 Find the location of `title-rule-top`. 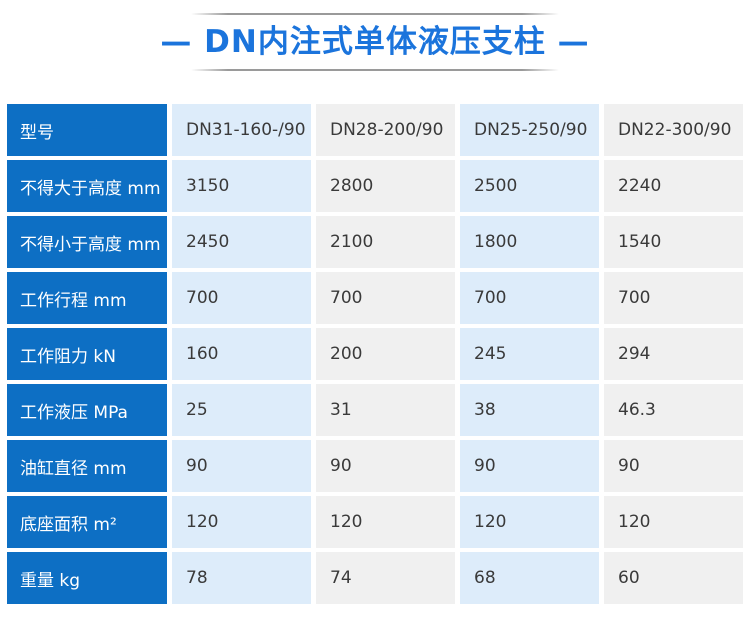

title-rule-top is located at coordinates (375, 14).